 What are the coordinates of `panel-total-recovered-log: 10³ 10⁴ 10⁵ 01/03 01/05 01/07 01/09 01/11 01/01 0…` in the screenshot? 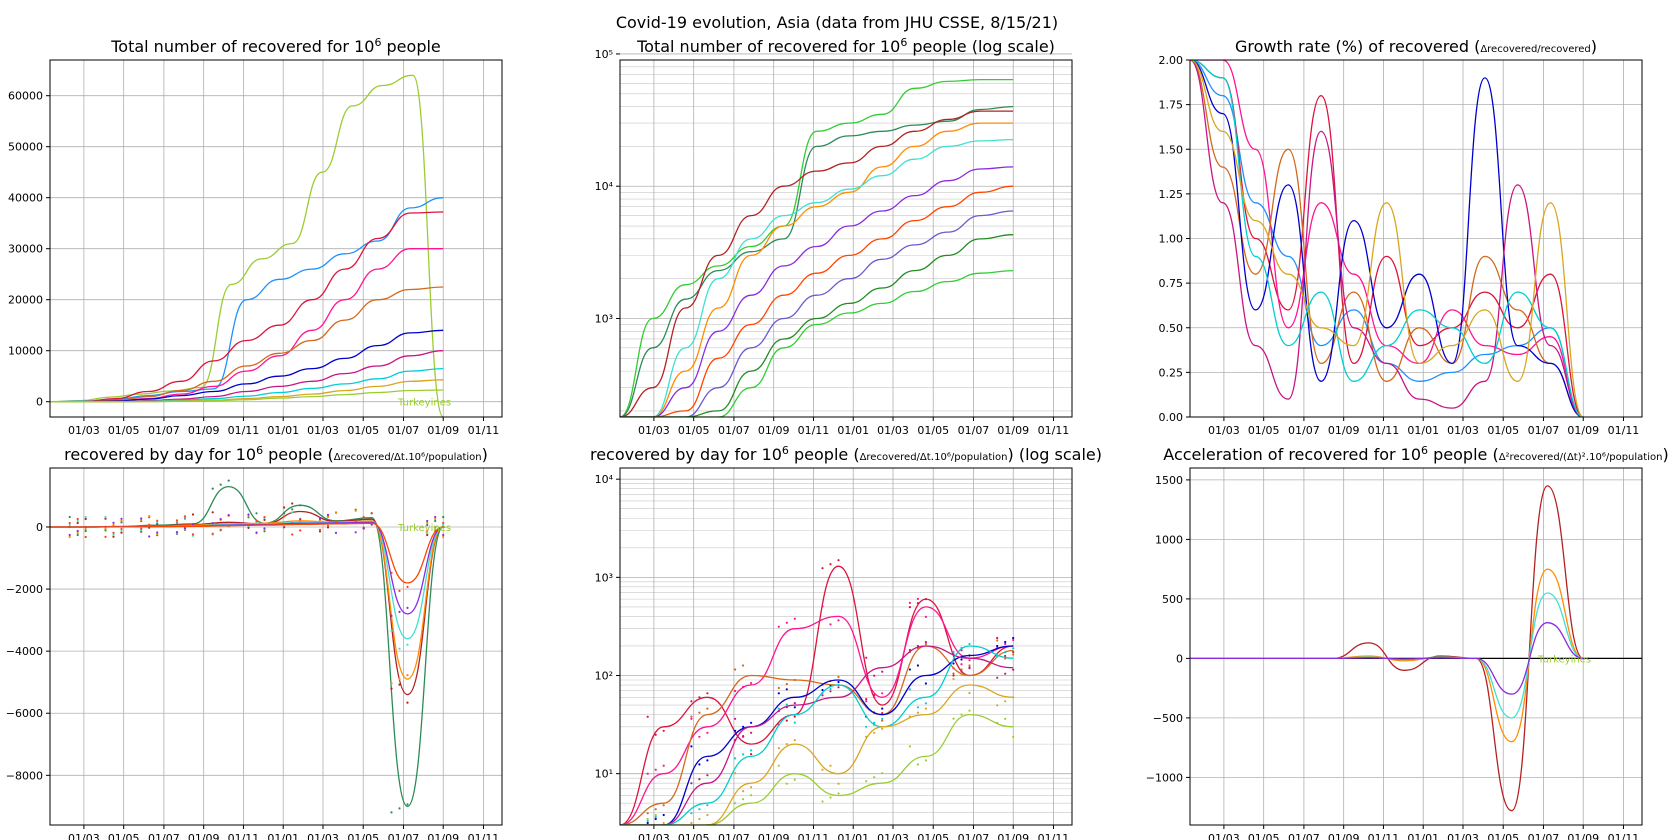 It's located at (834, 236).